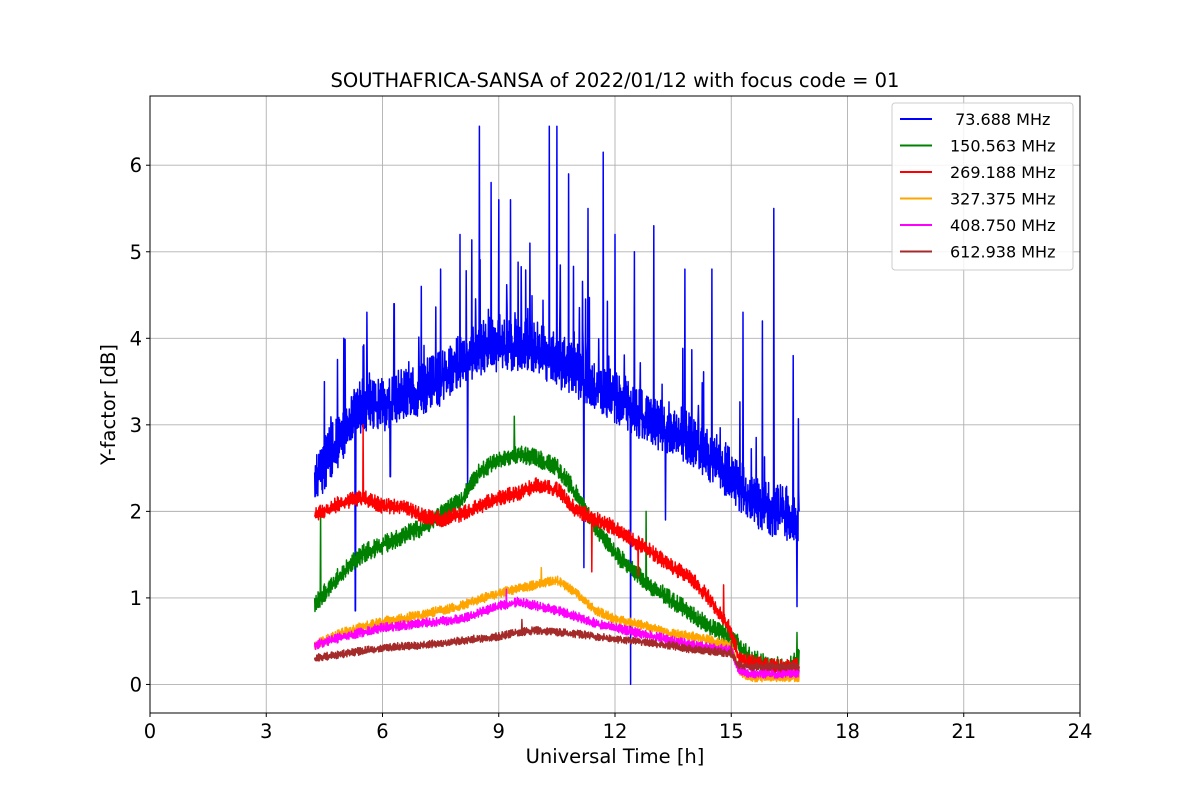 This screenshot has height=800, width=1200. What do you see at coordinates (499, 731) in the screenshot?
I see `x-tick-label: 9` at bounding box center [499, 731].